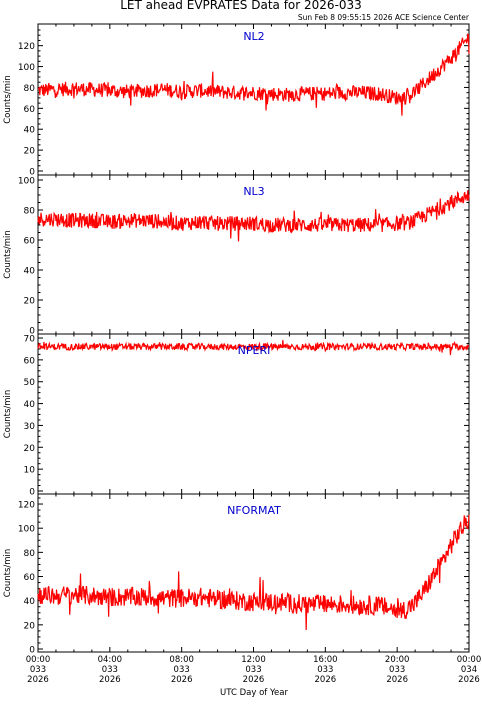  I want to click on x-tick-time: 16:00, so click(325, 660).